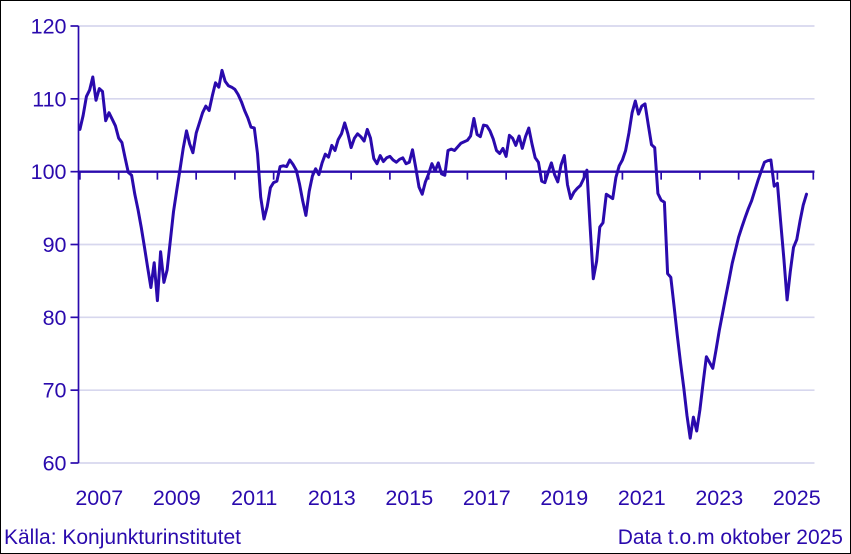 This screenshot has width=851, height=554. What do you see at coordinates (55, 245) in the screenshot?
I see `y-axis-tick-label: 90` at bounding box center [55, 245].